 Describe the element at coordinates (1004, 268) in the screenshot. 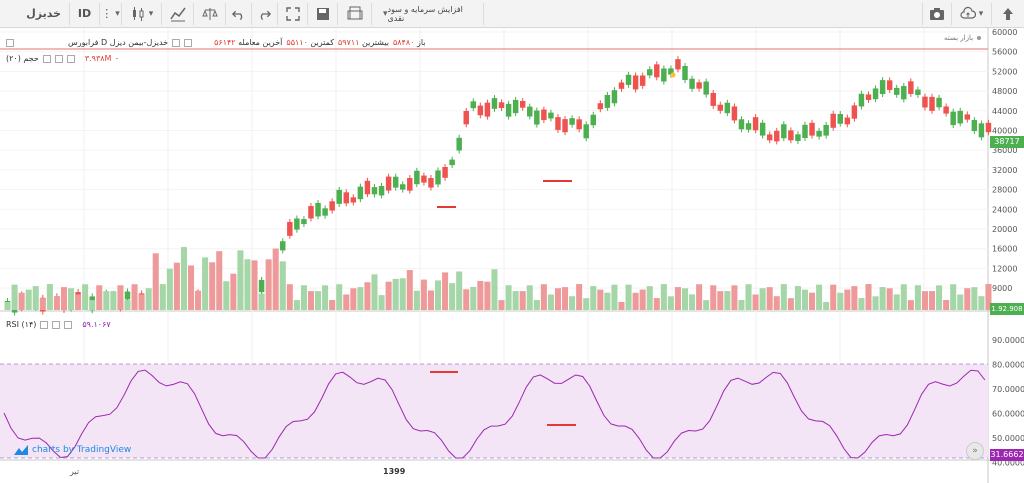

I see `price-tick-label: 12000` at that location.